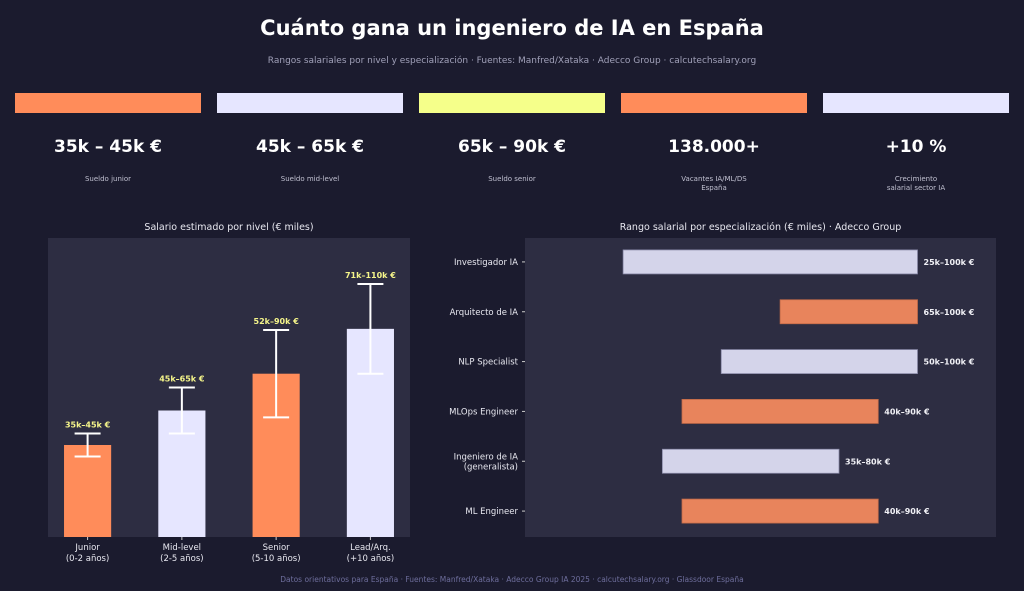 The image size is (1024, 591). What do you see at coordinates (228, 227) in the screenshot?
I see `chart-title: Salario estimado por nivel (€ miles)` at bounding box center [228, 227].